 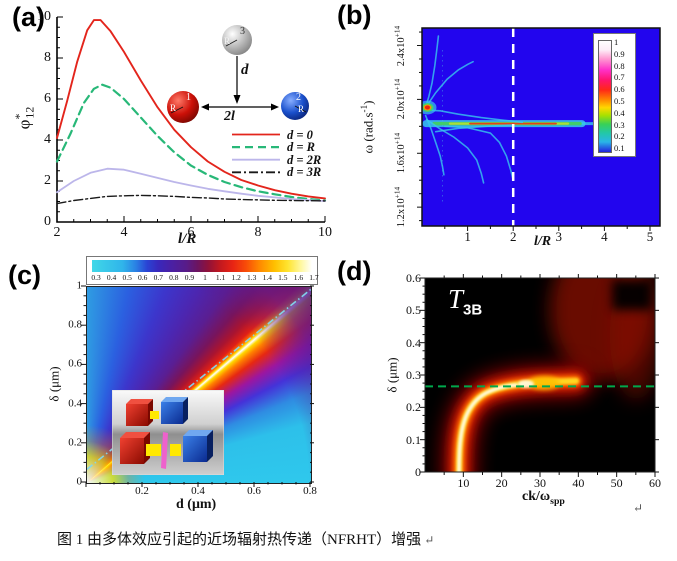 I want to click on x-tick-label: 50, so click(x=616, y=483).